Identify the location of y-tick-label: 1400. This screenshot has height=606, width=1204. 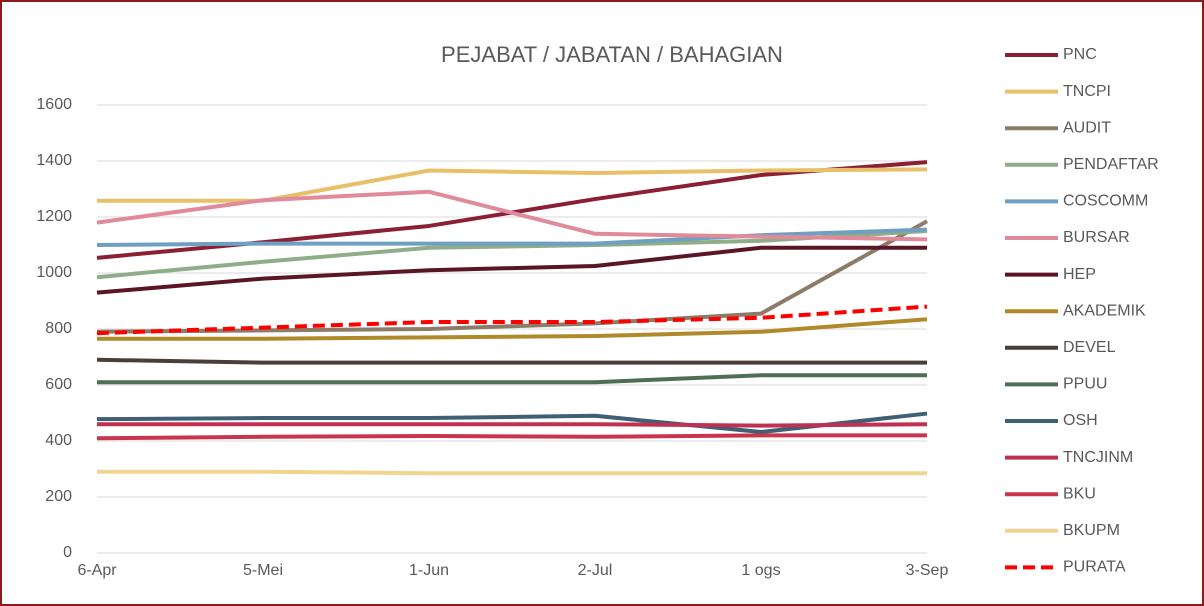
(54, 160).